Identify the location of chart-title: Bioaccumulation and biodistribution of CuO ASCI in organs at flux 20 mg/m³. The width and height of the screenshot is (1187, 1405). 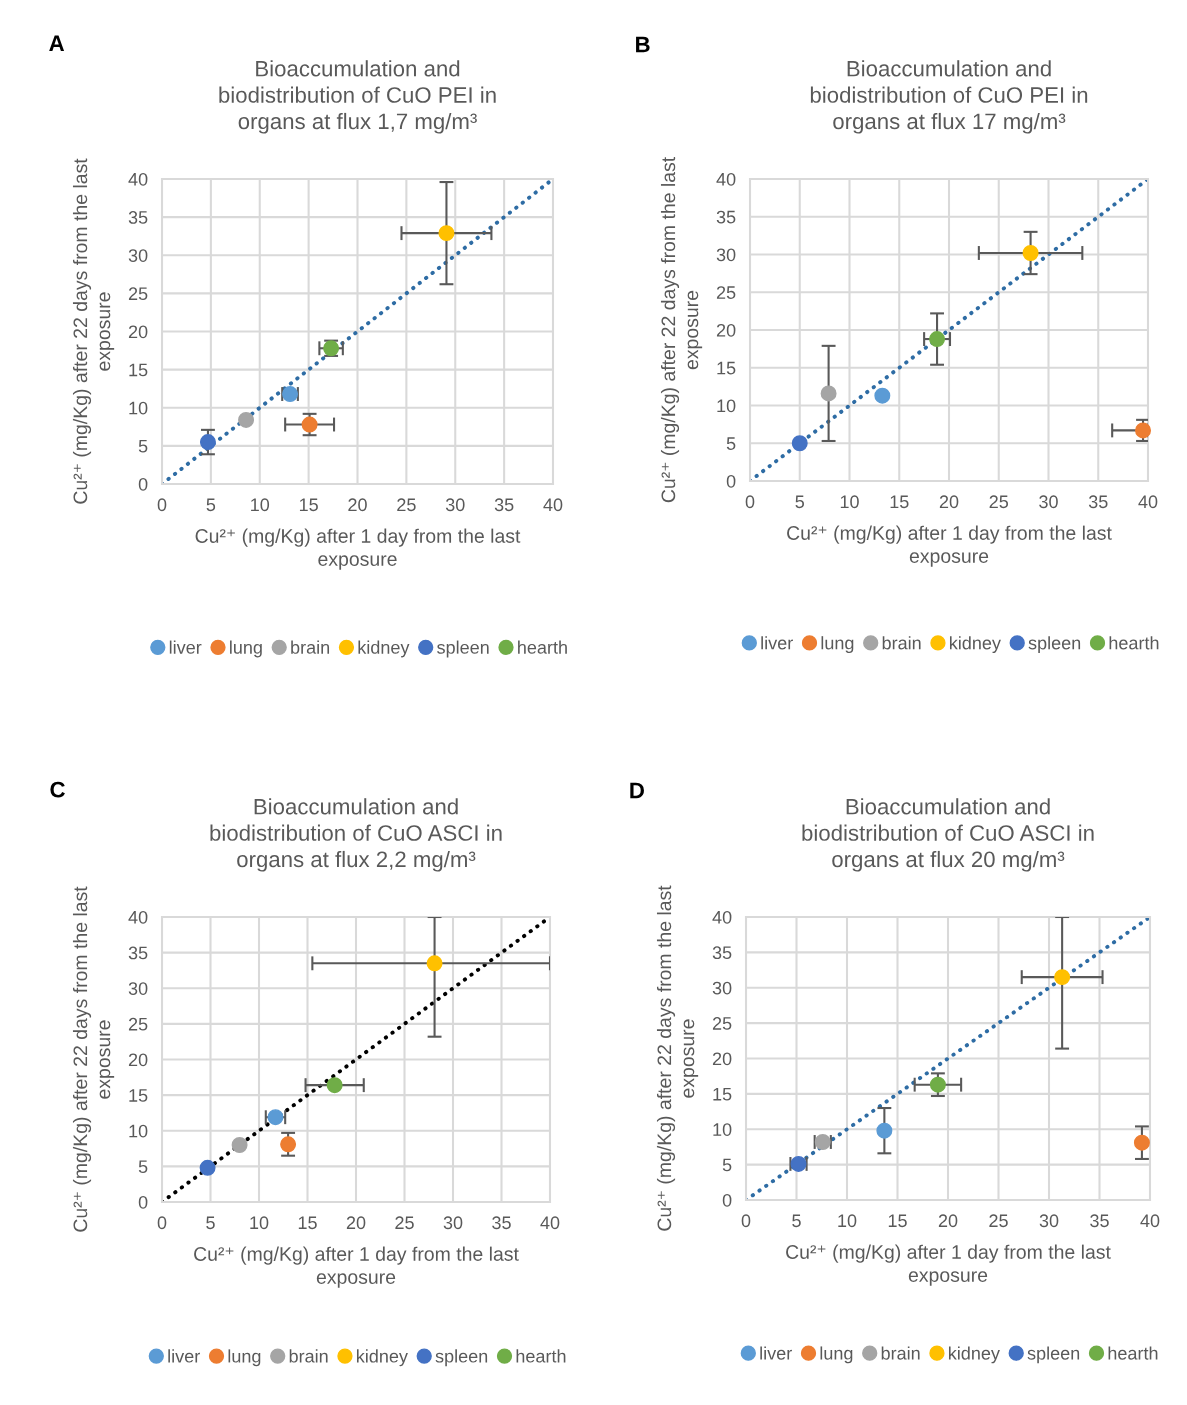
(948, 835).